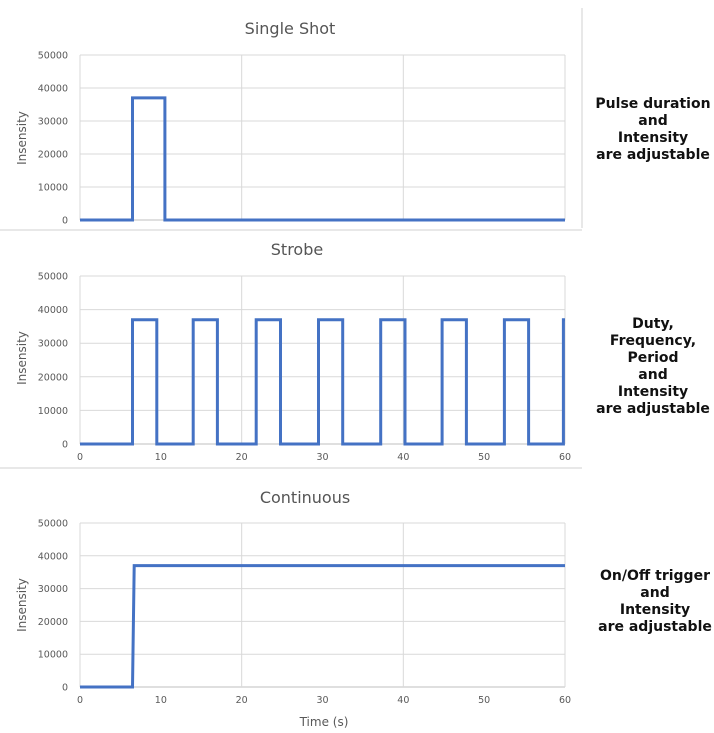 Image resolution: width=714 pixels, height=733 pixels. I want to click on chart-title: Continuous, so click(305, 497).